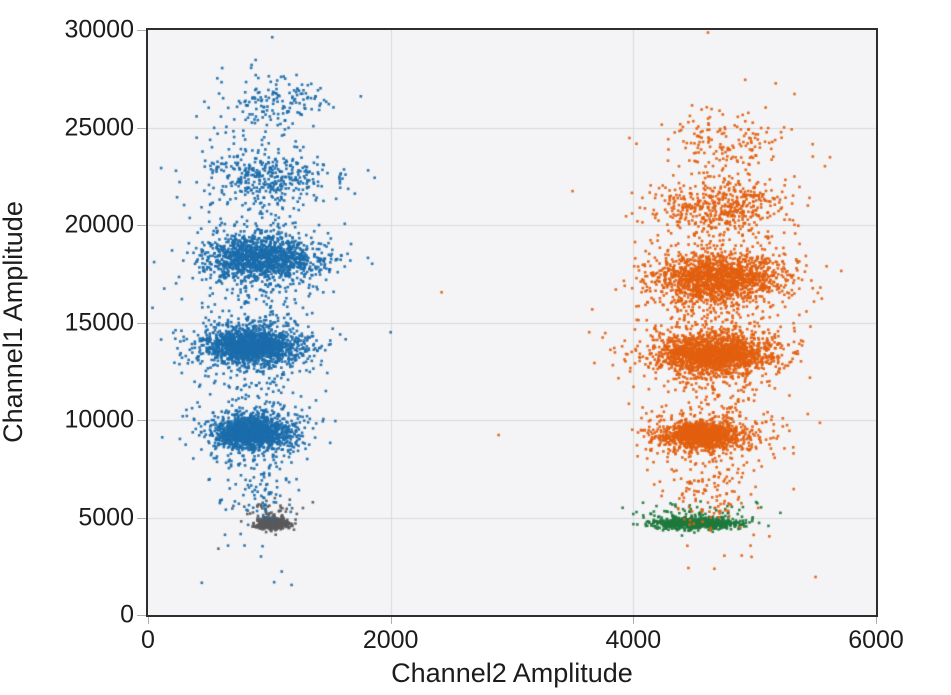  What do you see at coordinates (99, 322) in the screenshot?
I see `y-tick-label-15000: 15000` at bounding box center [99, 322].